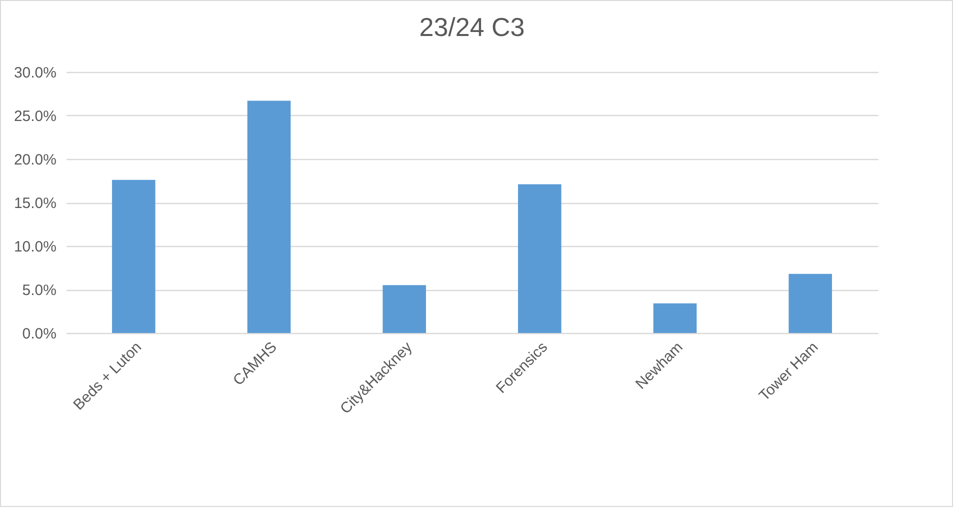  What do you see at coordinates (35, 160) in the screenshot?
I see `y-tick-label: 20.0%` at bounding box center [35, 160].